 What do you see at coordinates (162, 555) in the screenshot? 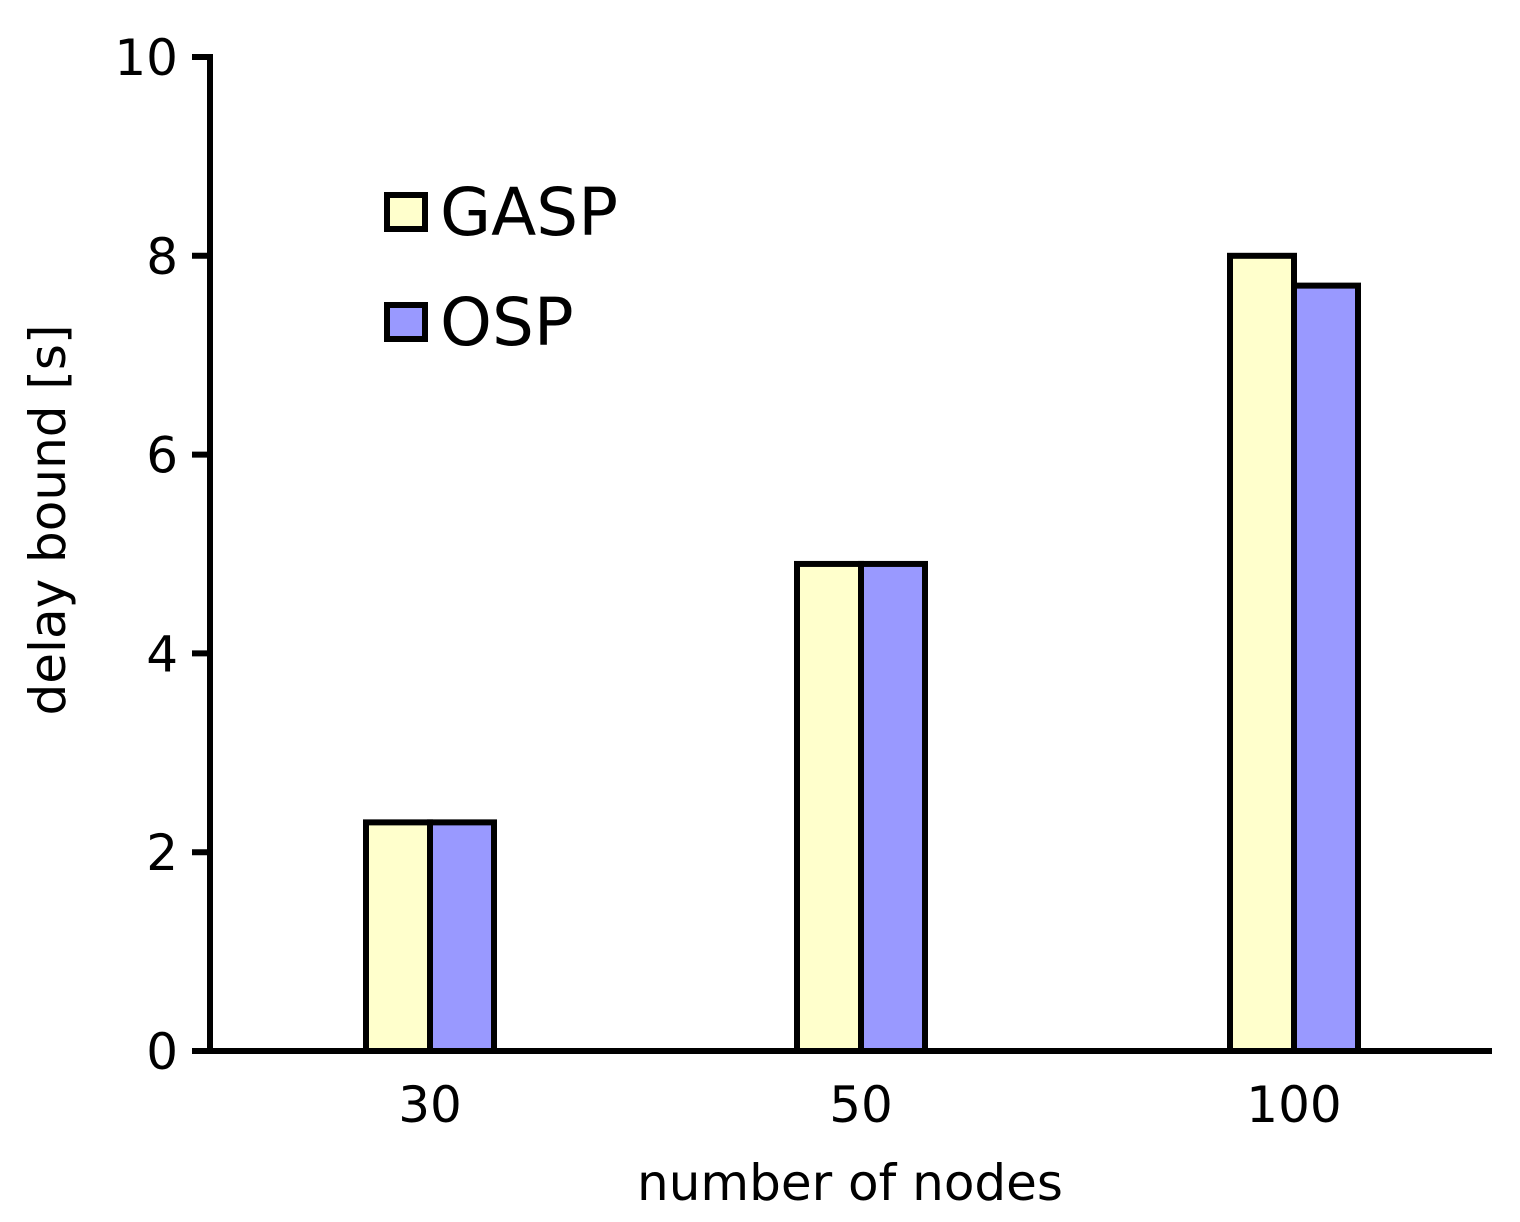
I see `y-axis-ticks: 0 2 4 6 8 10` at bounding box center [162, 555].